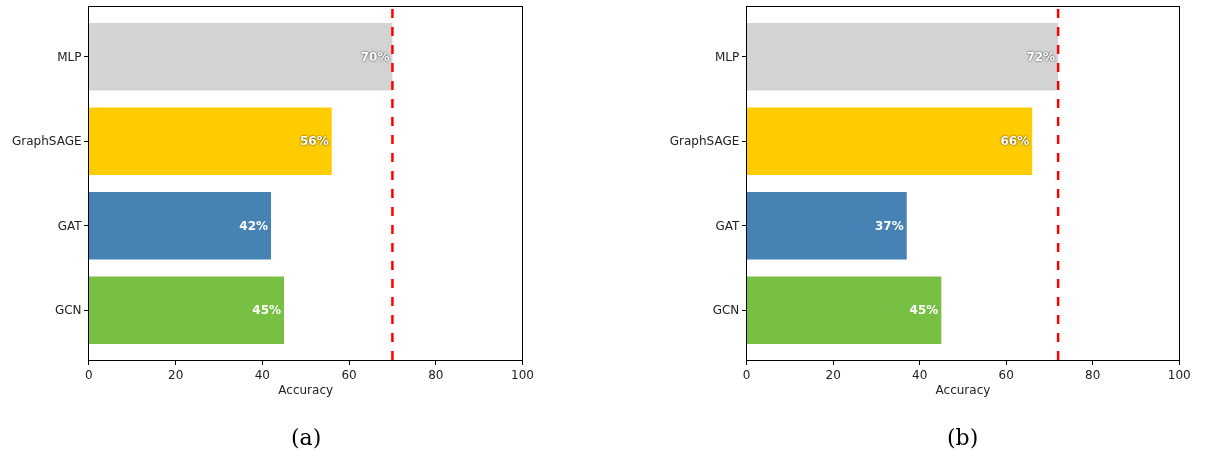  I want to click on data-label: 66%, so click(1015, 141).